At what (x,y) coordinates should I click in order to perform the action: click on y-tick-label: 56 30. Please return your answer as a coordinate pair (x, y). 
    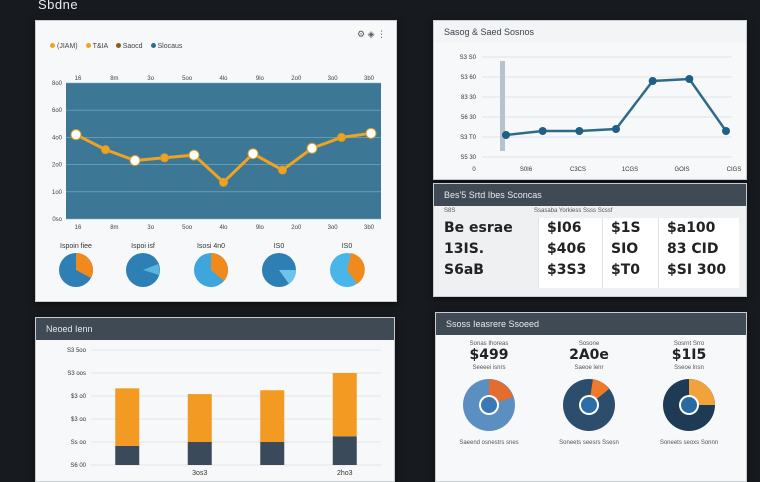
    Looking at the image, I should click on (469, 118).